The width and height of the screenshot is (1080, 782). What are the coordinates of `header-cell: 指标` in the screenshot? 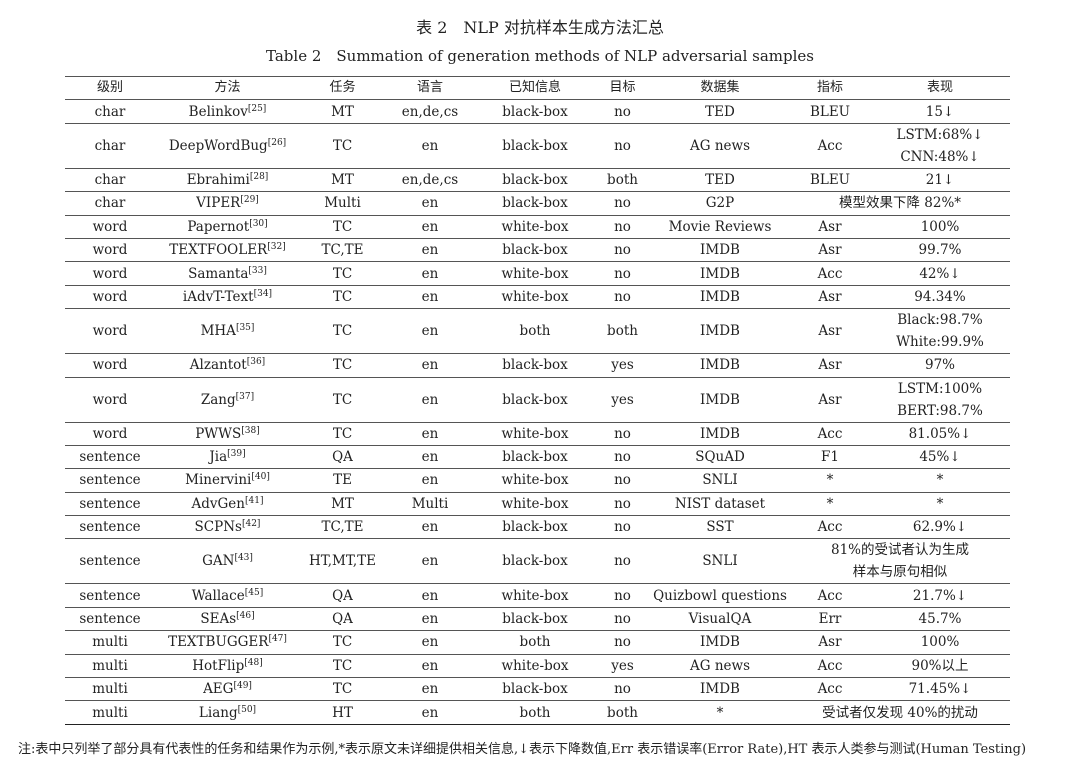 It's located at (830, 87).